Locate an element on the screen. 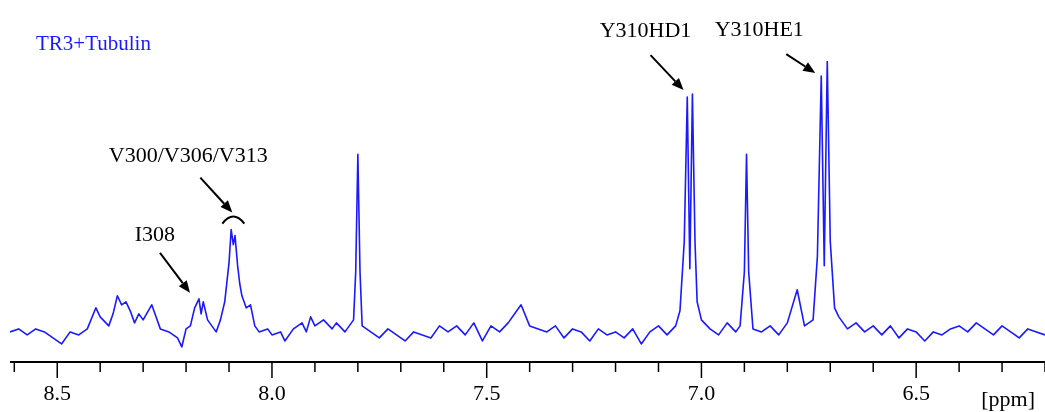  x-tick-label: 6.5 is located at coordinates (916, 392).